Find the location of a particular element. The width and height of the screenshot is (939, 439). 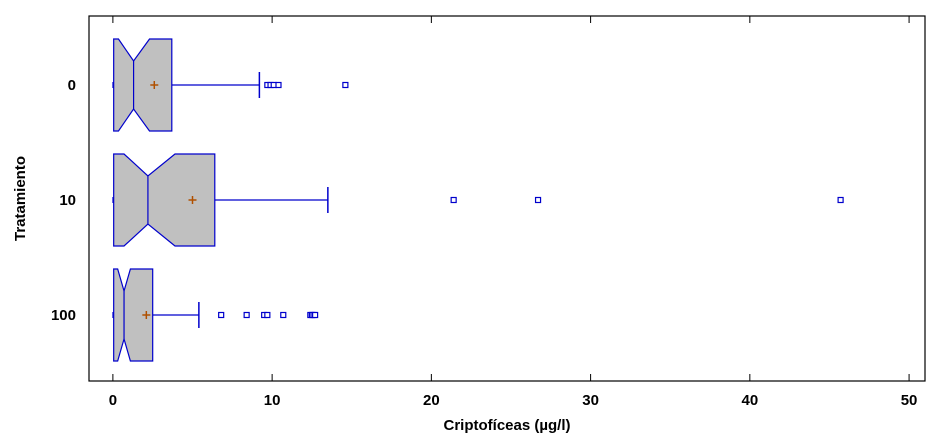

y-tick-label: 100 is located at coordinates (63, 315).